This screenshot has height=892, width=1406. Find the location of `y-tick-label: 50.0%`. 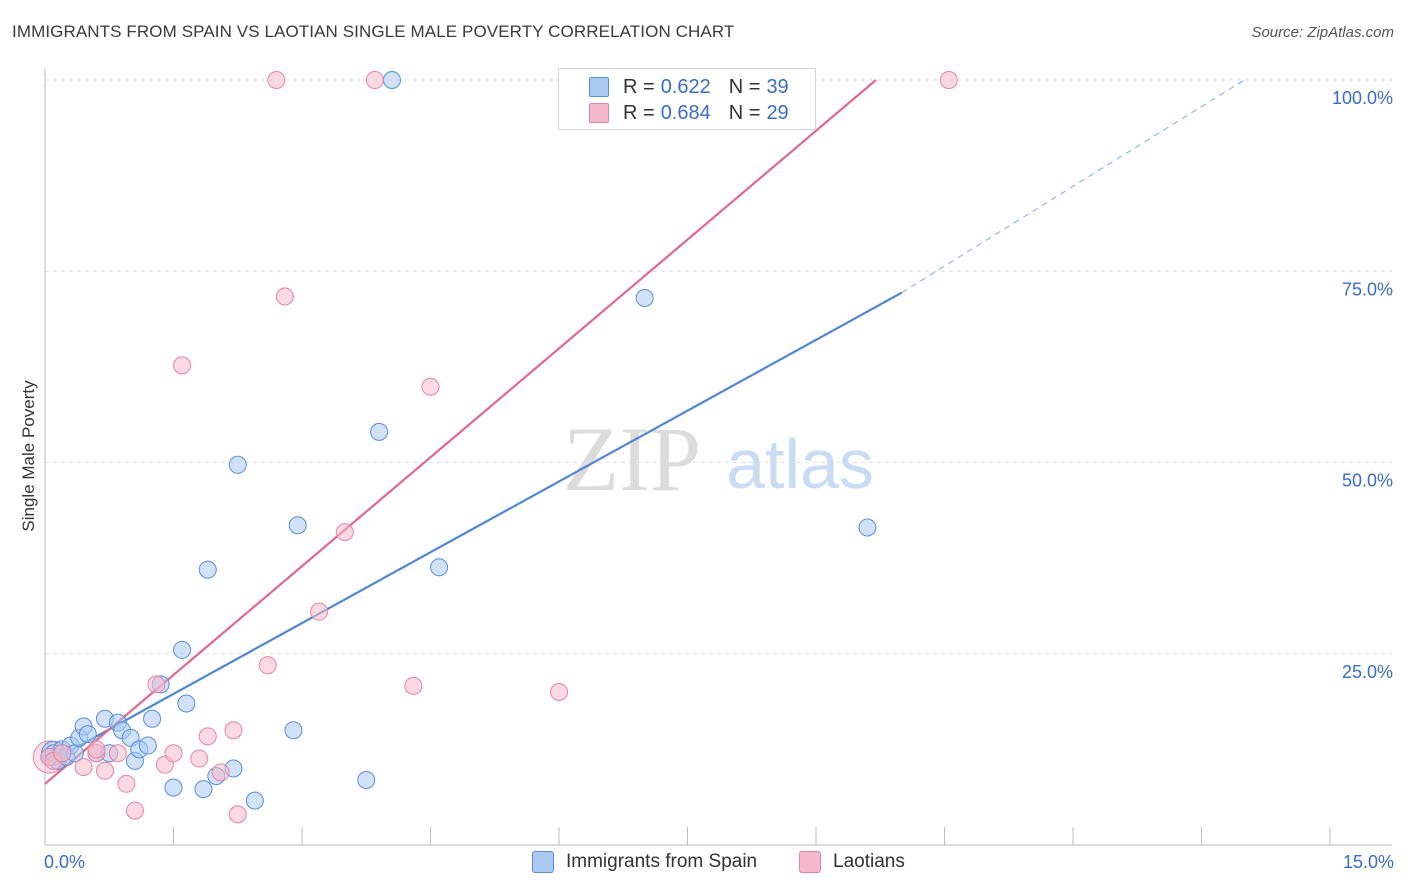

y-tick-label: 50.0% is located at coordinates (1367, 481).